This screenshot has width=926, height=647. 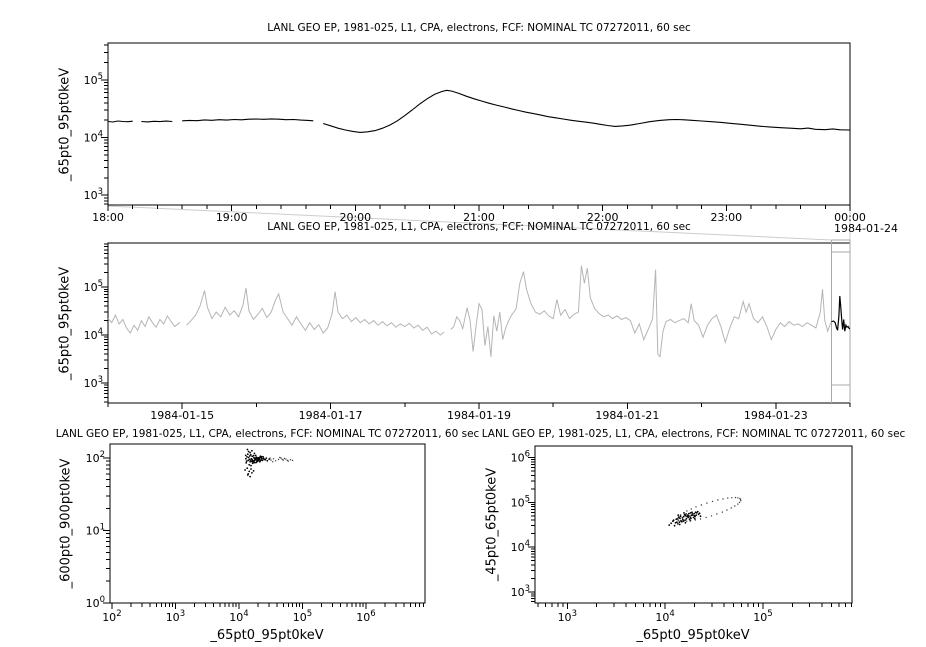 What do you see at coordinates (492, 524) in the screenshot?
I see `scatter-right-y-axis-label: _45pt0_65pt0keV` at bounding box center [492, 524].